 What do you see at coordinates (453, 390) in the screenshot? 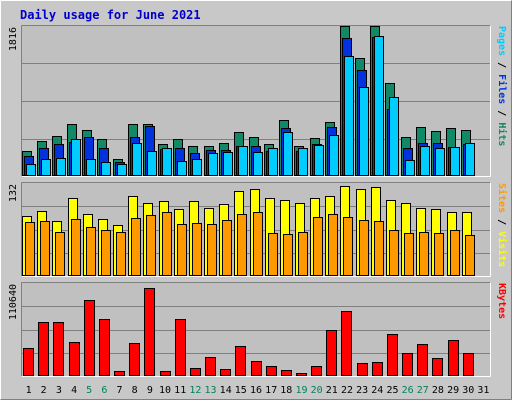
I see `day-label: 29` at bounding box center [453, 390].